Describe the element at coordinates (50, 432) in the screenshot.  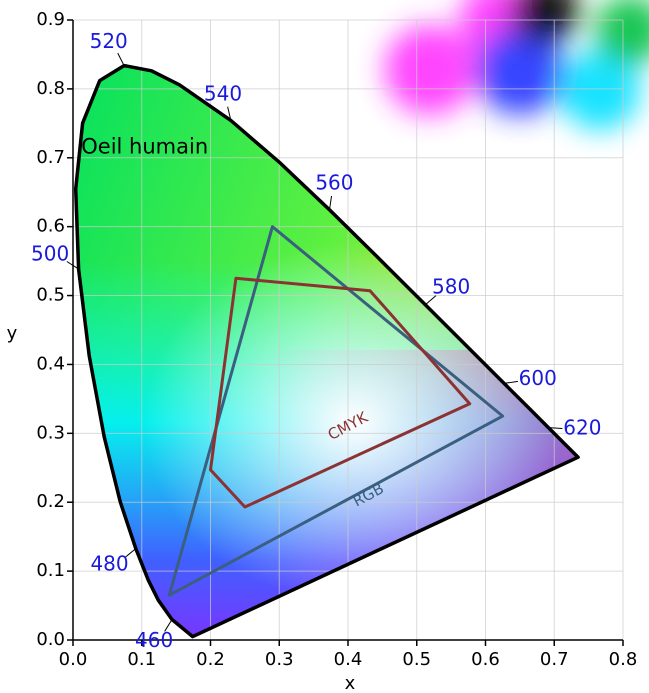
I see `y-tick-label: 0.3` at that location.